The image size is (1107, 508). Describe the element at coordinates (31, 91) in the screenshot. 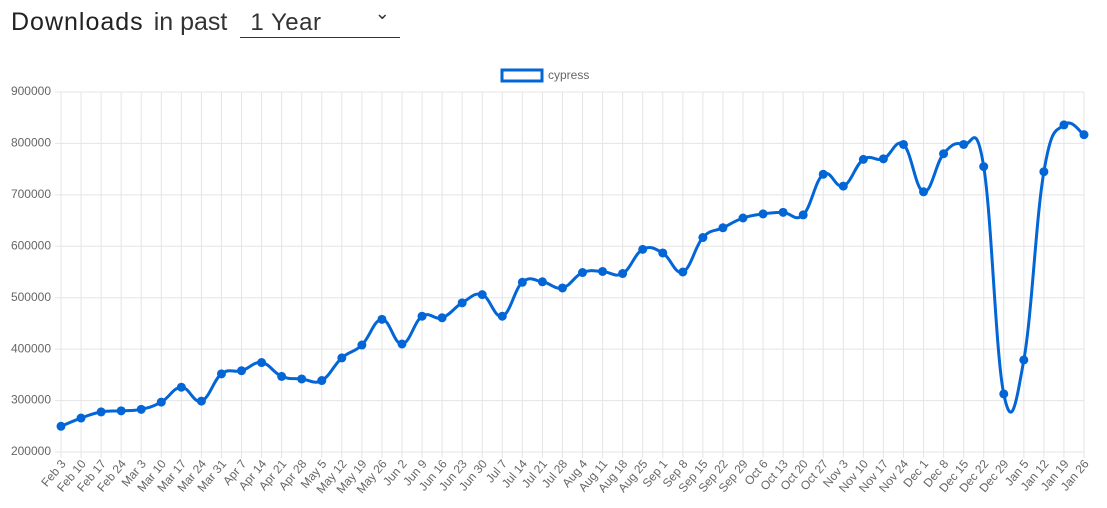

I see `y-tick-label: 900000` at that location.